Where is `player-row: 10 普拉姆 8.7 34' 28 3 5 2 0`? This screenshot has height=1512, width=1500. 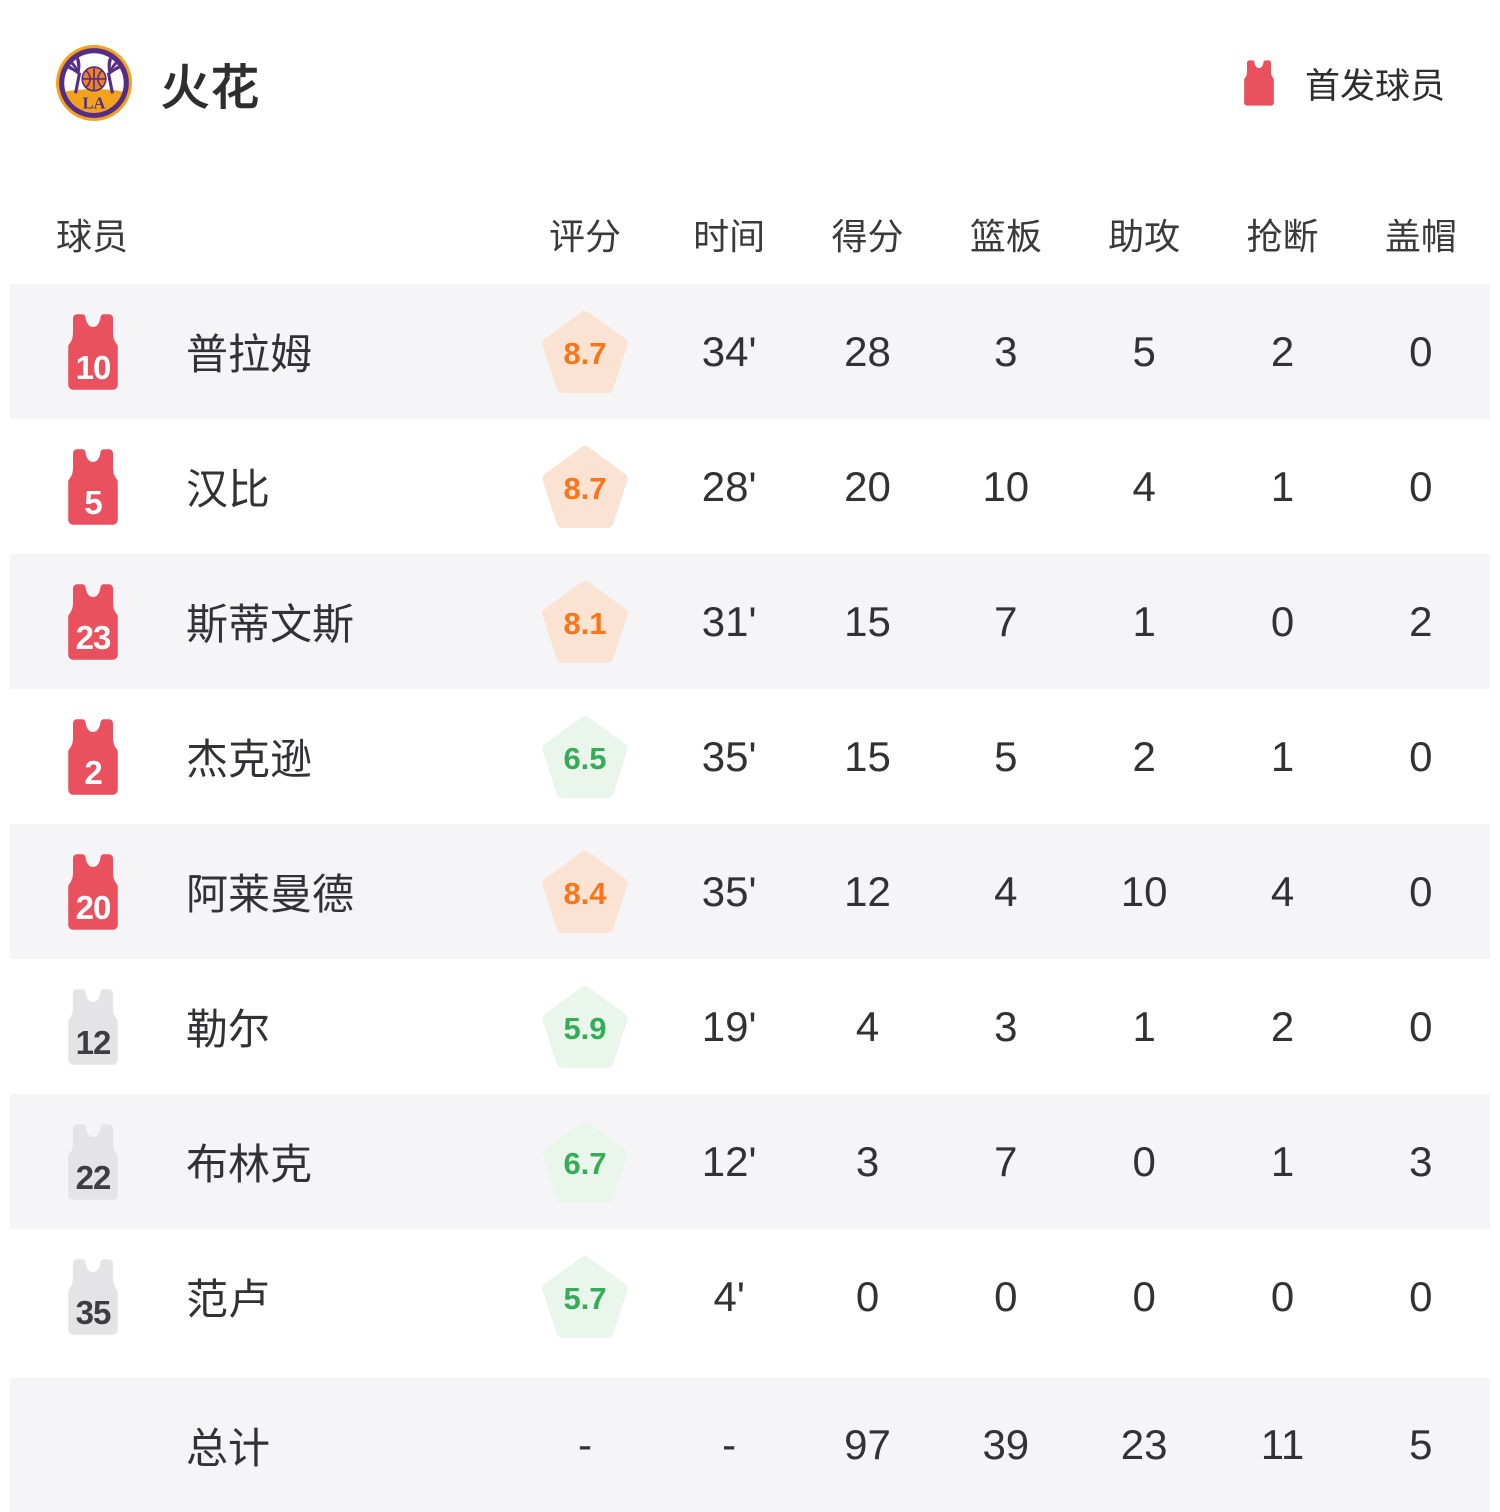
player-row: 10 普拉姆 8.7 34' 28 3 5 2 0 is located at coordinates (750, 351).